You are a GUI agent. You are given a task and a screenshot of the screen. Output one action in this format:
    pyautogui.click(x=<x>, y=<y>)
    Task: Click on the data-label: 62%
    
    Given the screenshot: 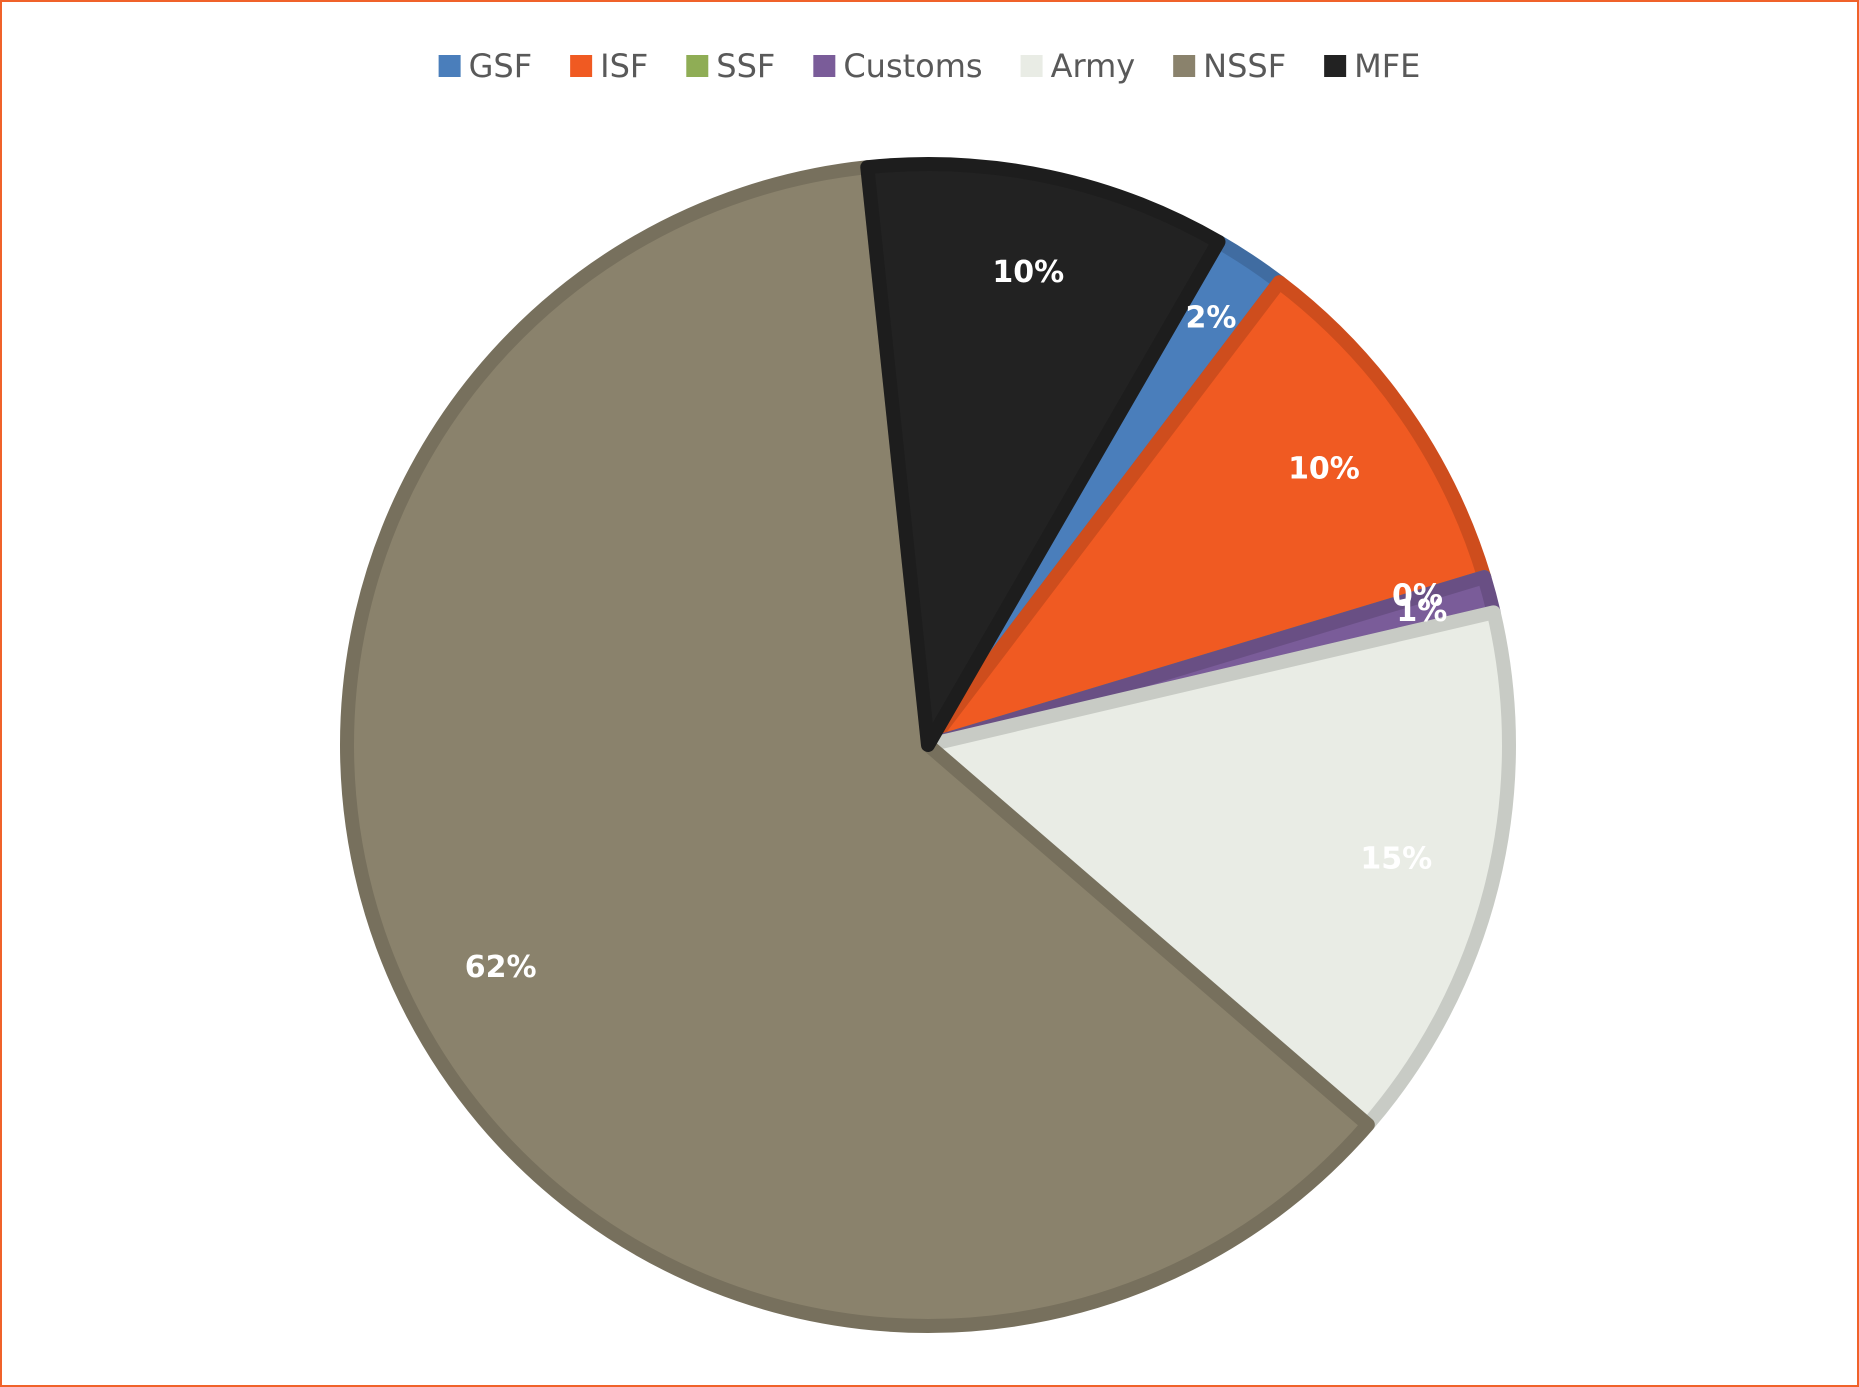 What is the action you would take?
    pyautogui.click(x=501, y=967)
    